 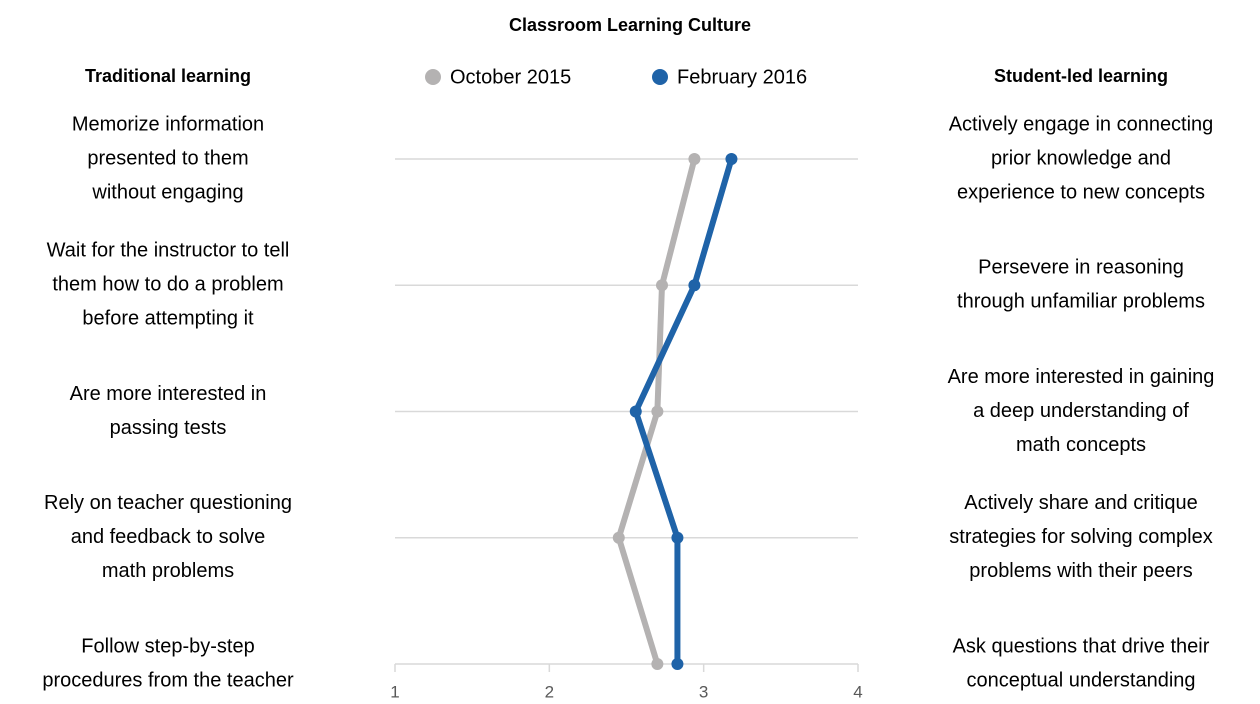 I want to click on right-label: Ask questions that drive their, so click(x=1081, y=646).